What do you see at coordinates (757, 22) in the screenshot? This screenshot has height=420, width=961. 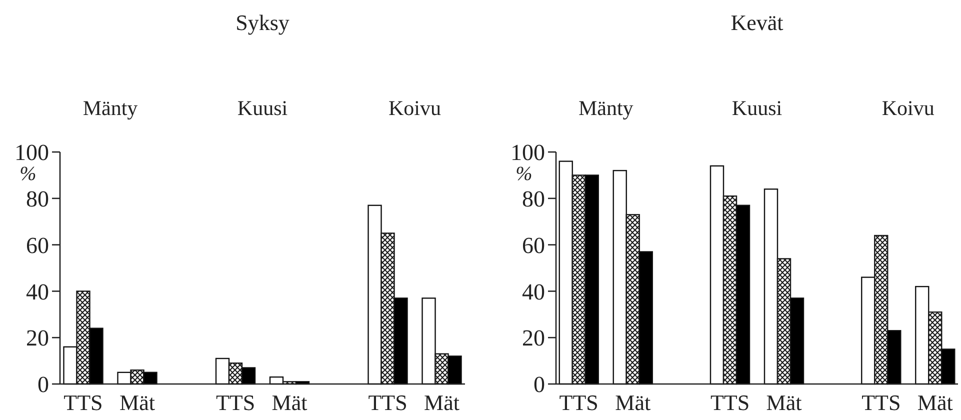 I see `chart-title: Kevät` at bounding box center [757, 22].